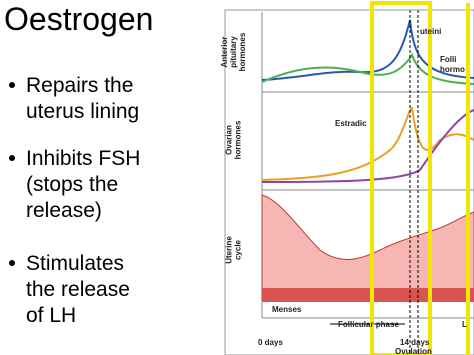  I want to click on fsh-label: hormo, so click(452, 69).